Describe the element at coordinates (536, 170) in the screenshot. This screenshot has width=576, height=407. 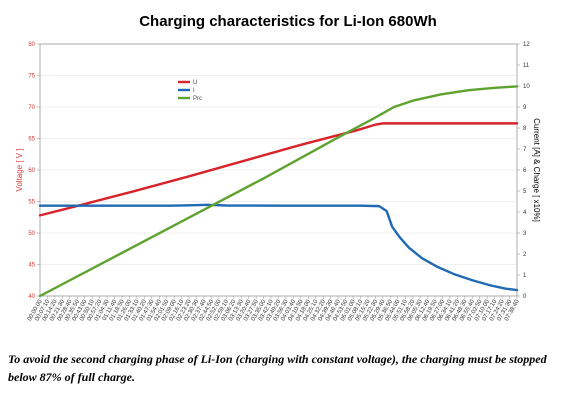
I see `y-axis-right-label: Current [A] & Charge [ x10%]` at that location.